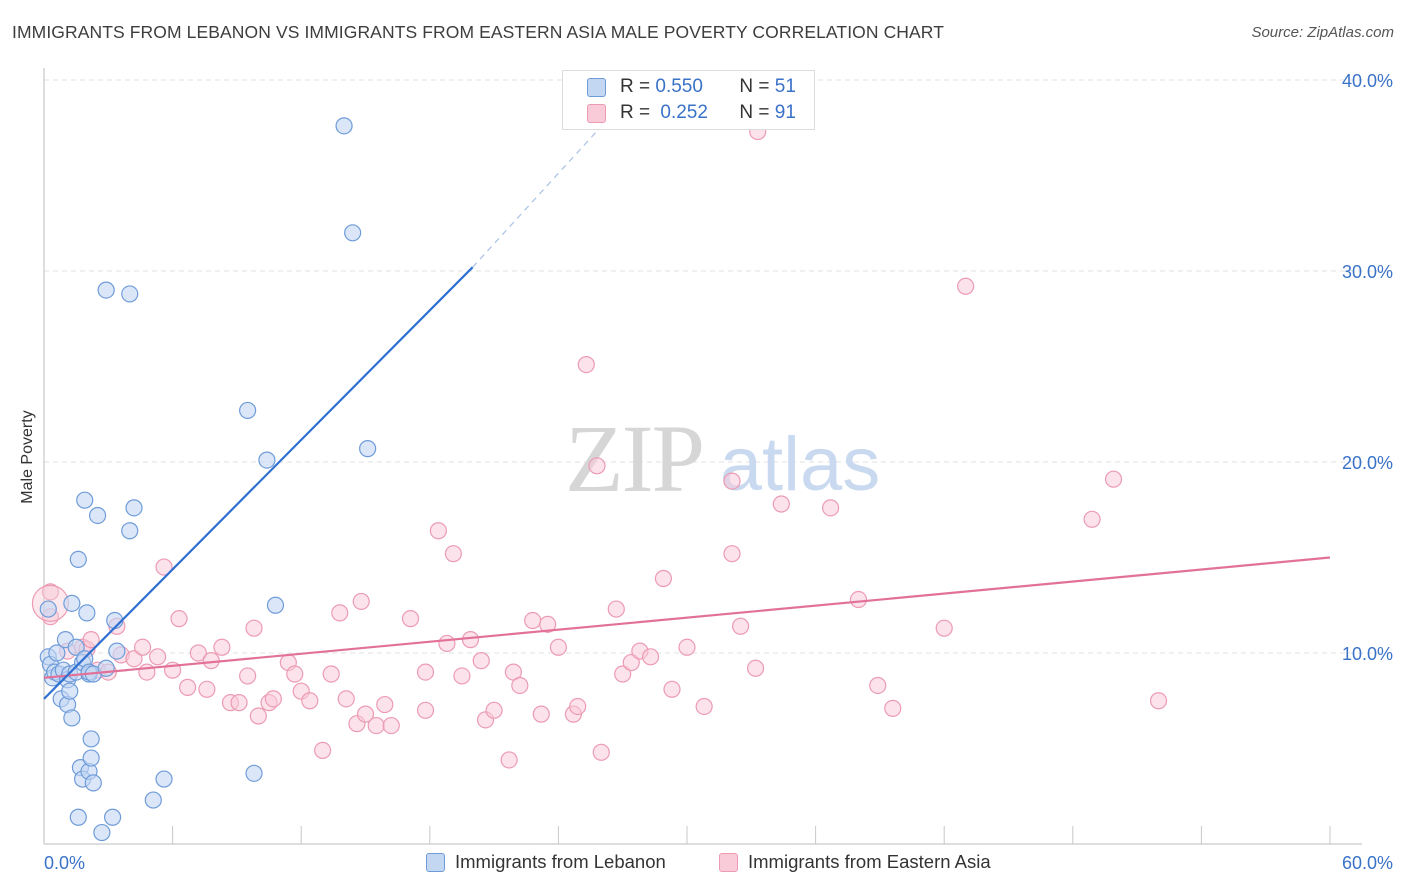 The width and height of the screenshot is (1406, 892). I want to click on y-tick-label: 30.0%, so click(1367, 272).